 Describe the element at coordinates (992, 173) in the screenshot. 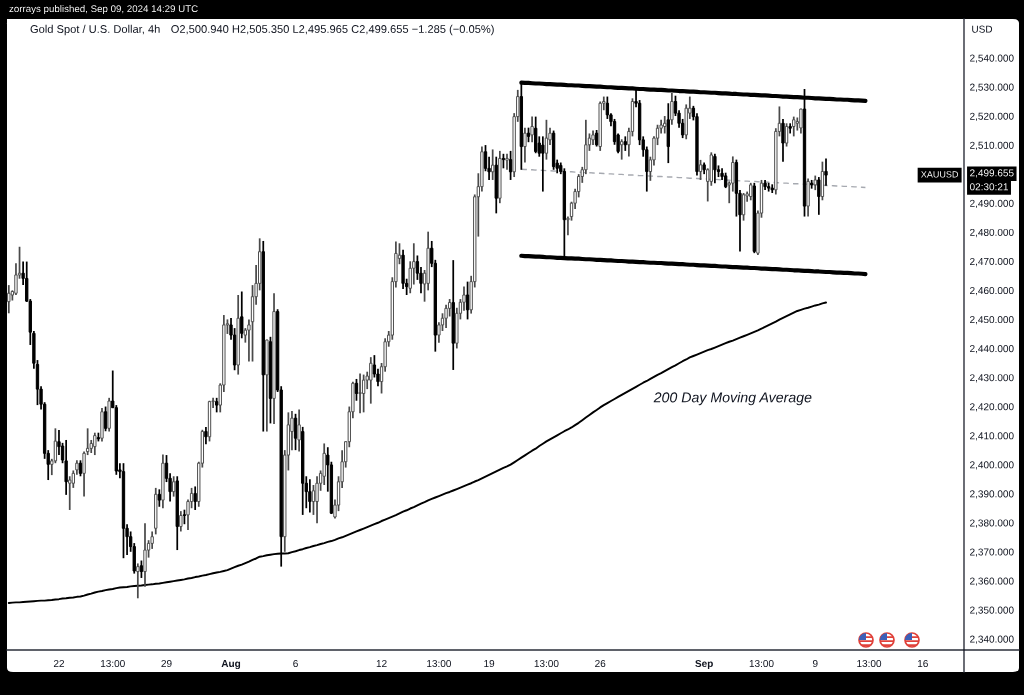

I see `text: 2,499.655` at that location.